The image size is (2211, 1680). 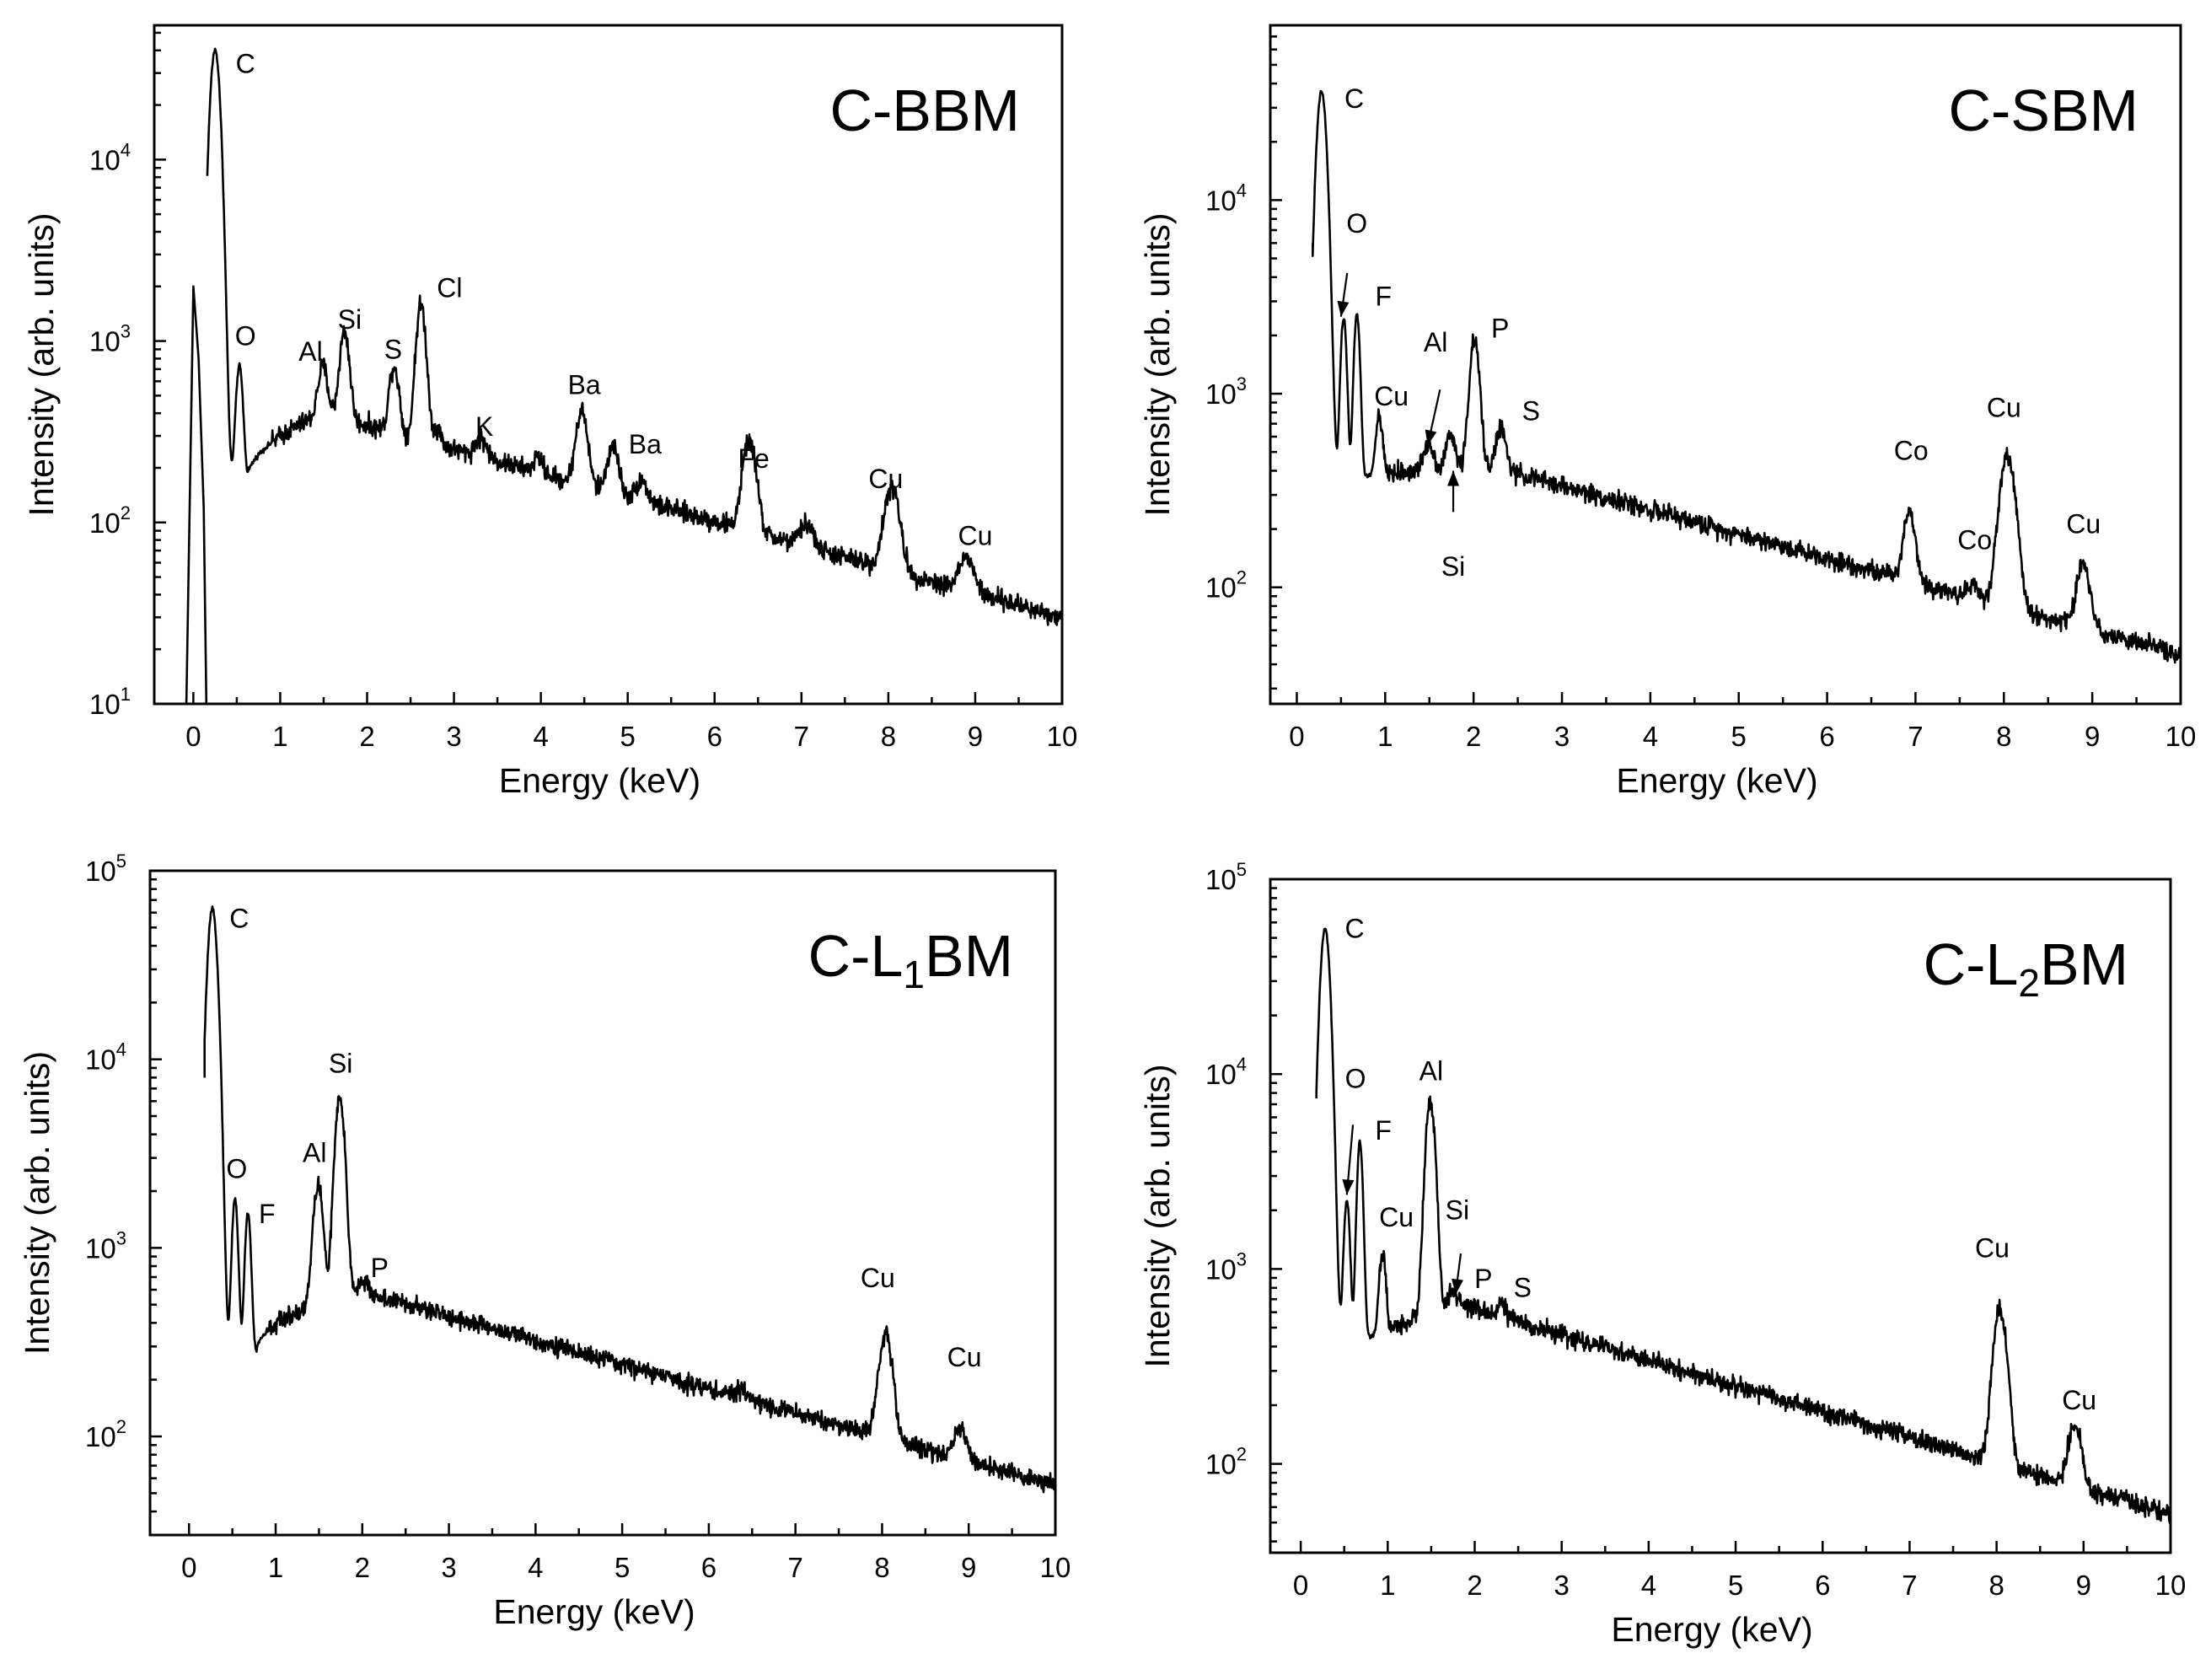 I want to click on panel-title: C-L1BM, so click(x=910, y=959).